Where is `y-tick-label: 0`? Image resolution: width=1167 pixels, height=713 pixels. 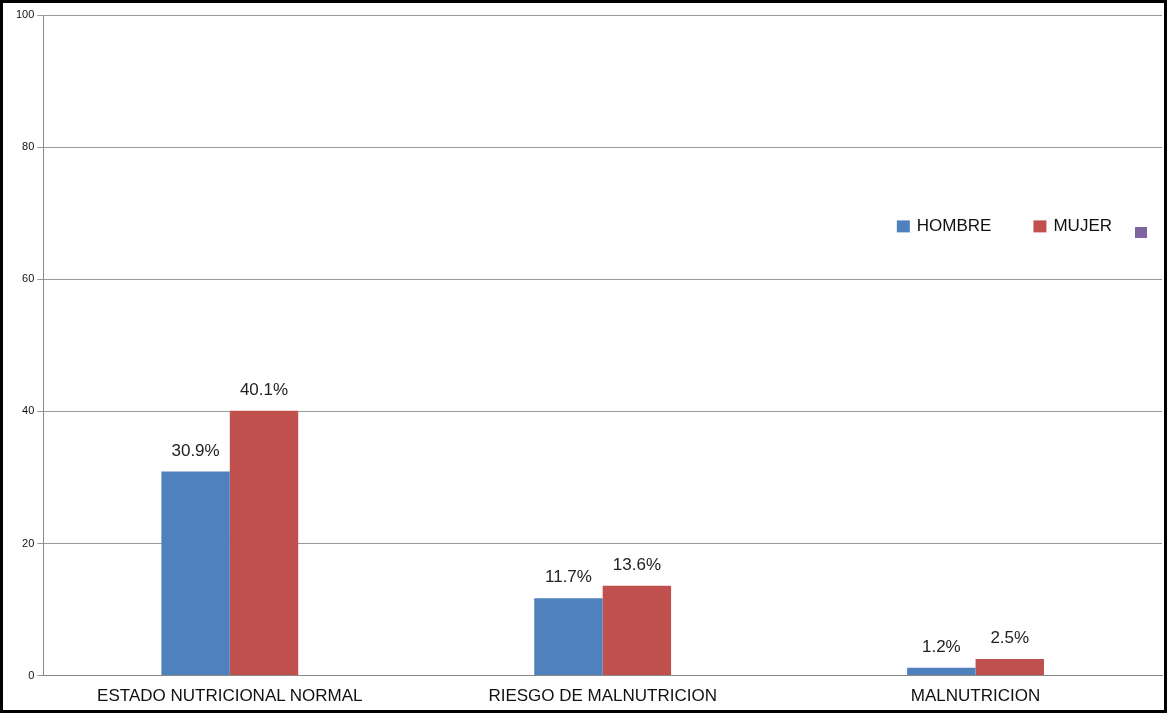 y-tick-label: 0 is located at coordinates (31, 674).